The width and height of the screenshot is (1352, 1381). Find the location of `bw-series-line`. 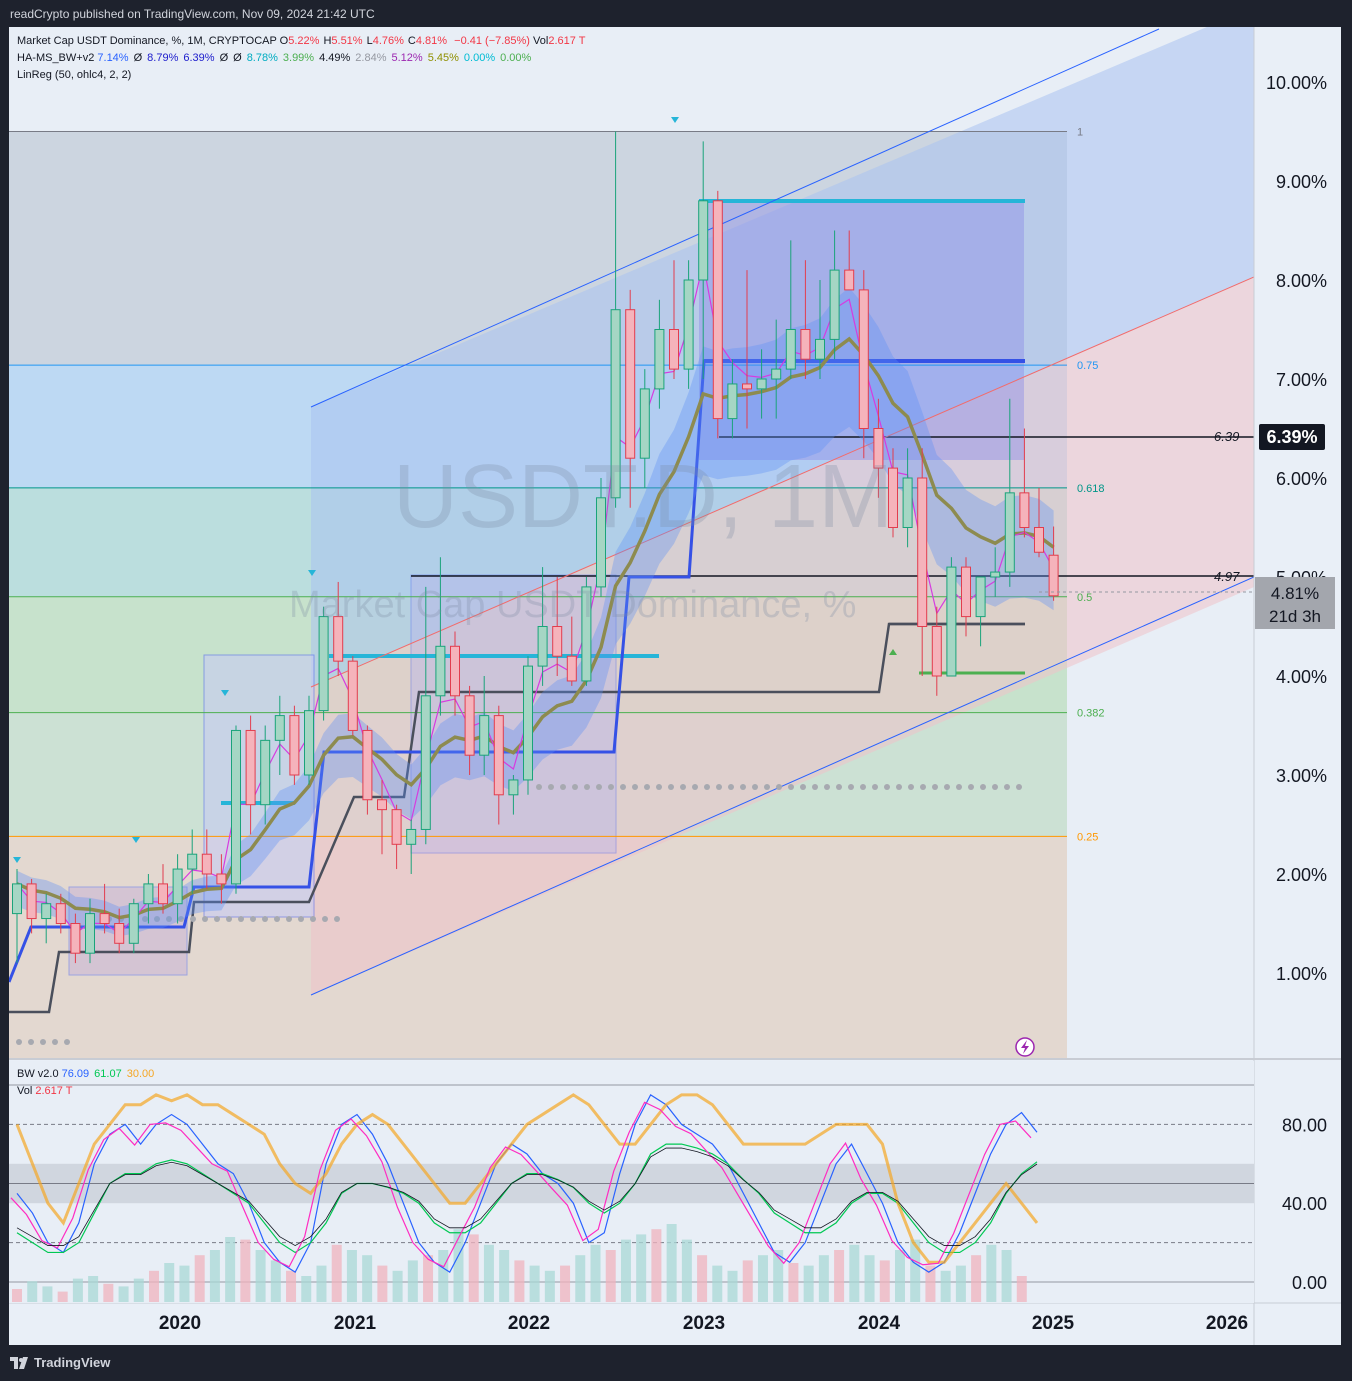

bw-series-line is located at coordinates (527, 1183).